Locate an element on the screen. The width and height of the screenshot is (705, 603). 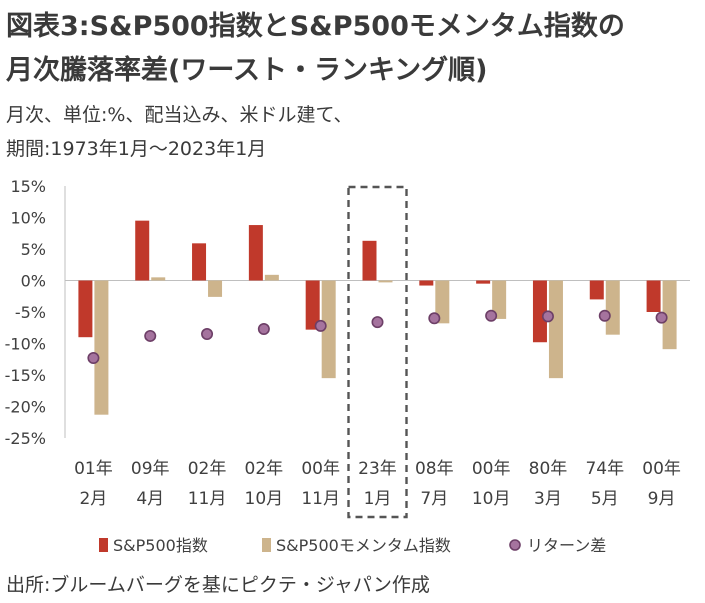
legend: S&P500指数 S&P500モメンタム指数 リターン差 is located at coordinates (352, 545).